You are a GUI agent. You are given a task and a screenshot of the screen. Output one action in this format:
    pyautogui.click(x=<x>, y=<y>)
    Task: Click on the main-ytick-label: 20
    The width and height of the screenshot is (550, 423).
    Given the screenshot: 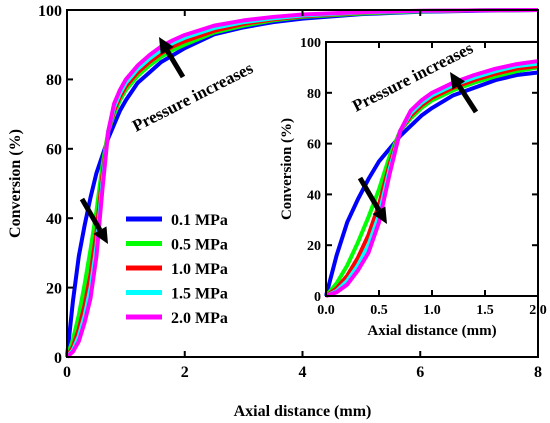 What is the action you would take?
    pyautogui.click(x=54, y=288)
    